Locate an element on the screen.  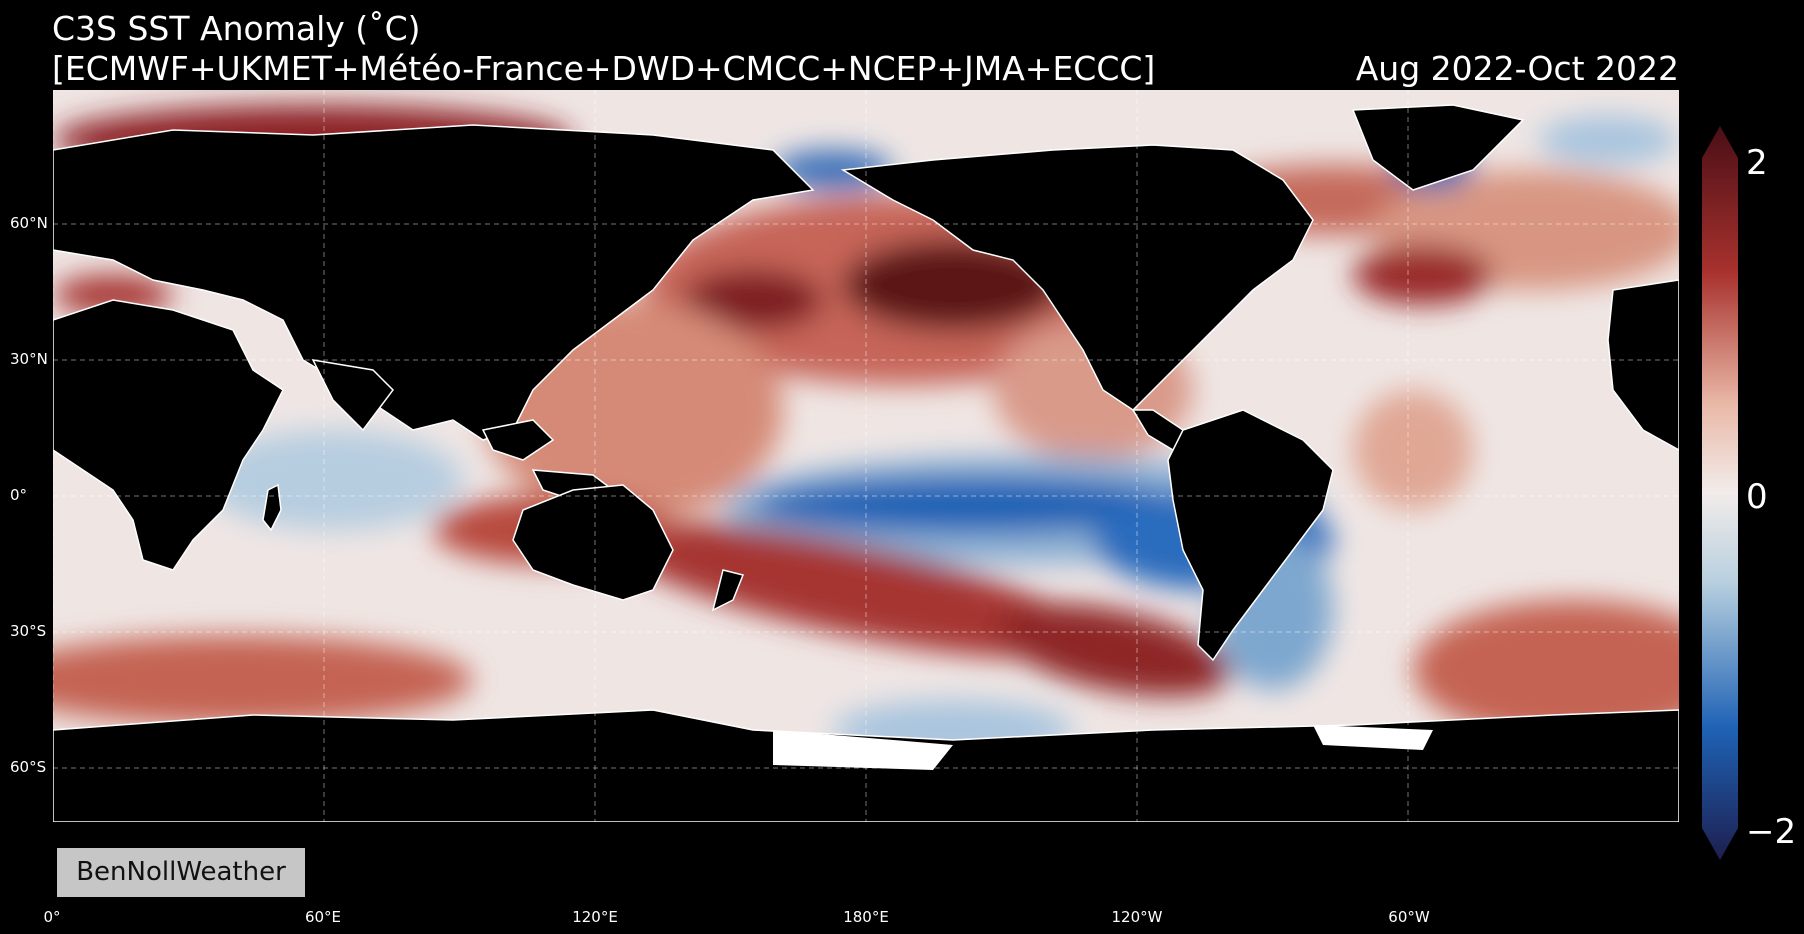
lat-label-60n: 60°N is located at coordinates (29, 223).